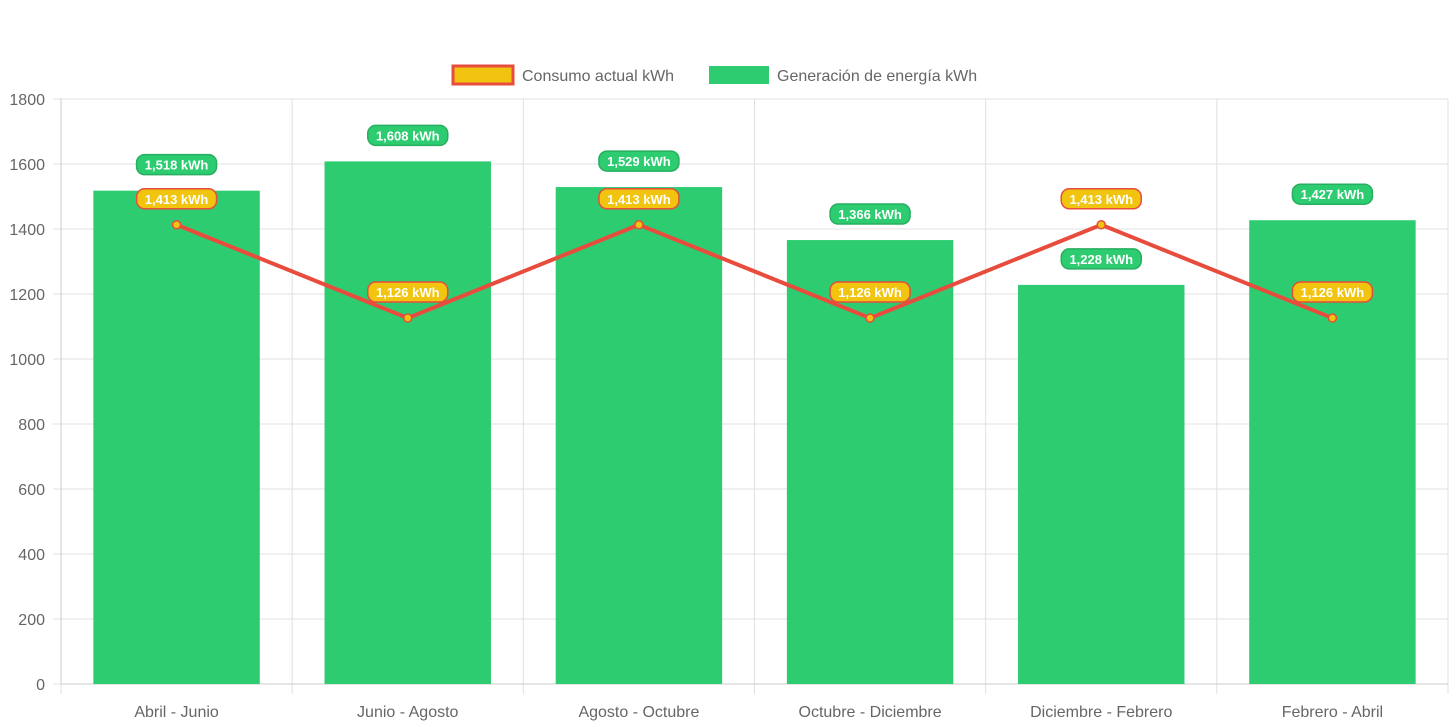 This screenshot has width=1456, height=727. Describe the element at coordinates (27, 165) in the screenshot. I see `y-tick-label: 1600` at that location.